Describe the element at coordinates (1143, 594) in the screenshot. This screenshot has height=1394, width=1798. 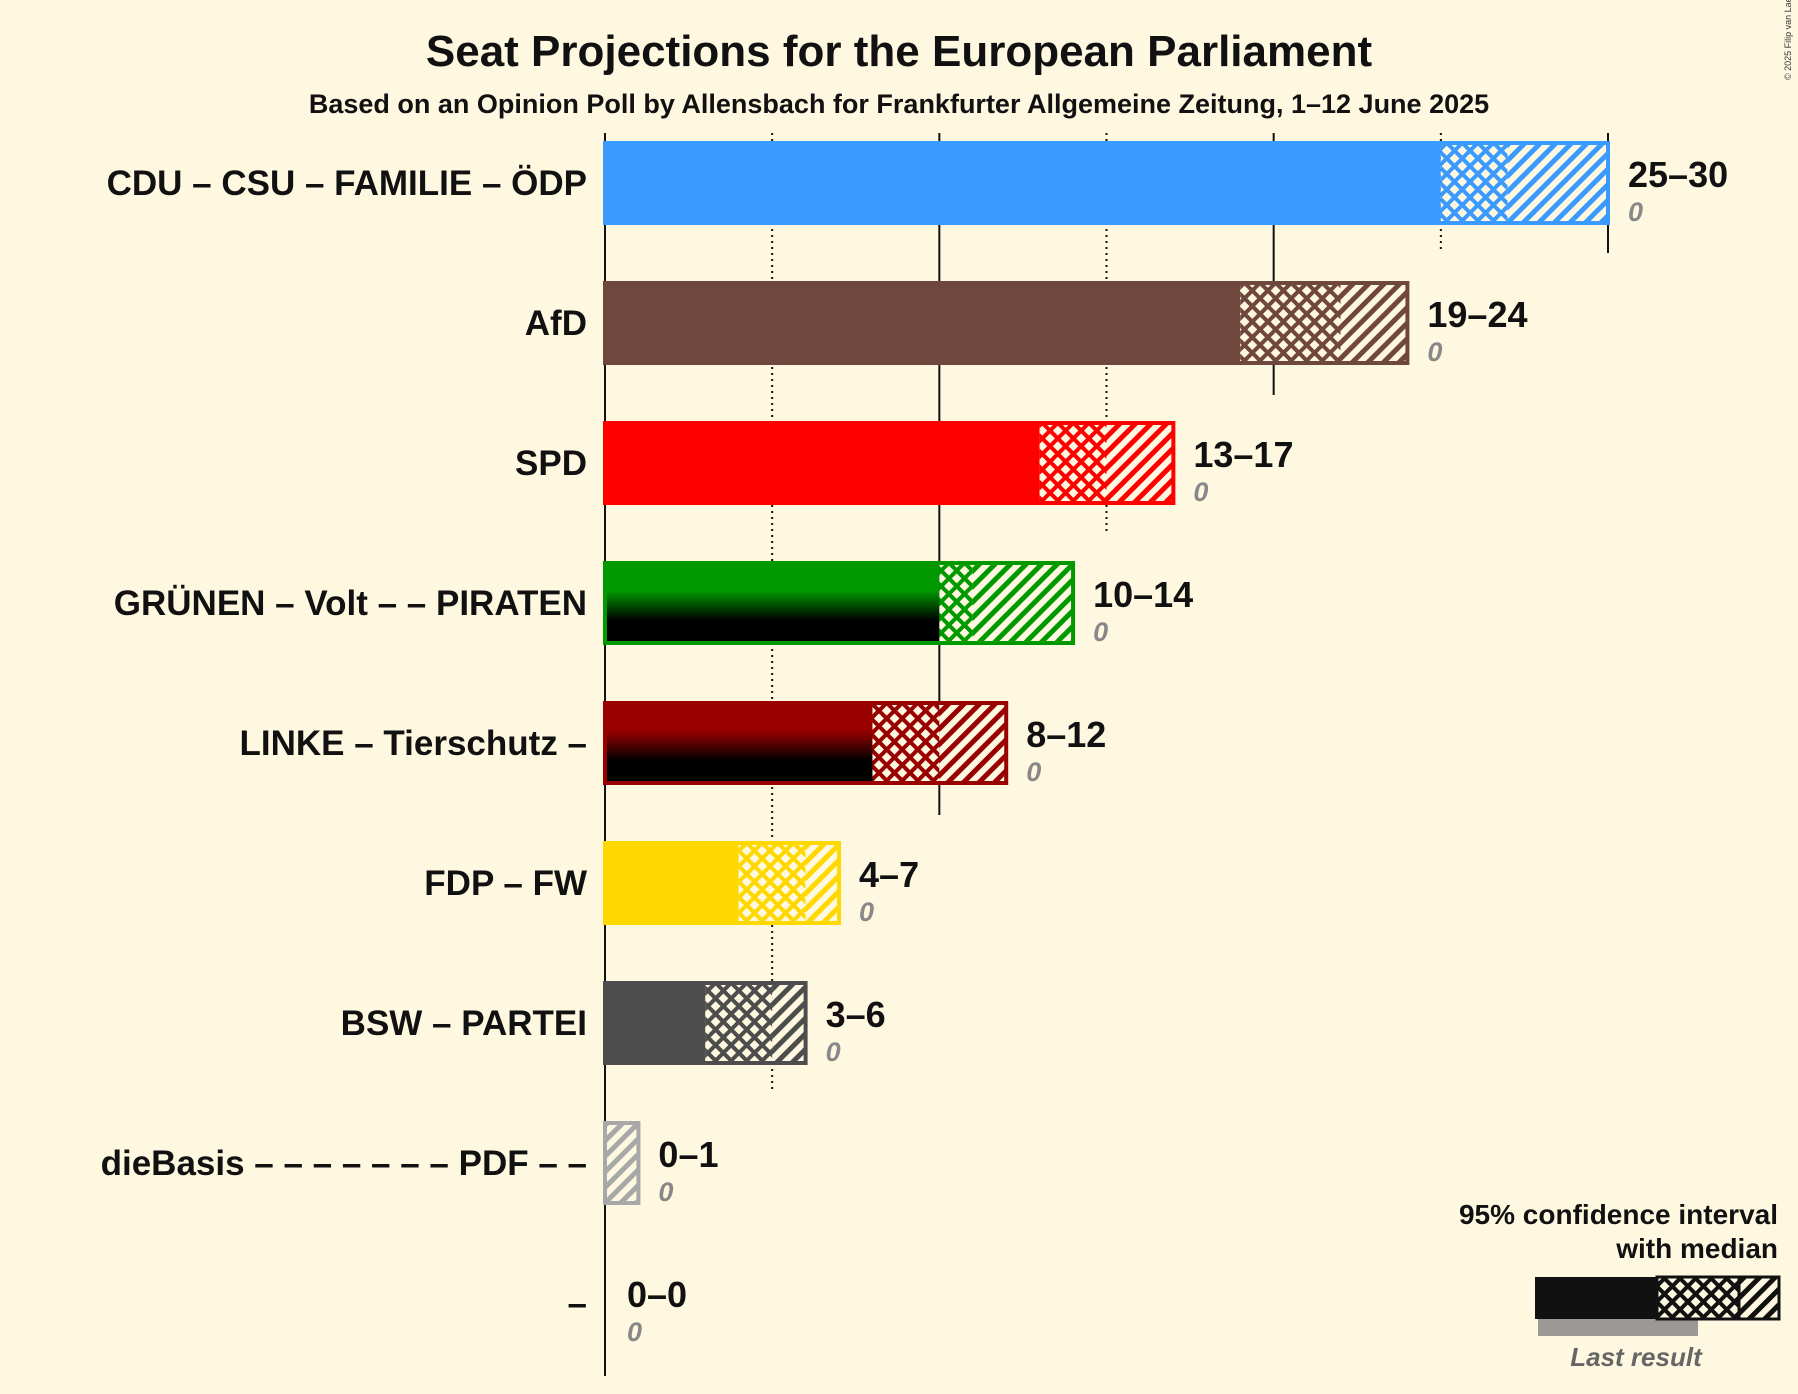
I see `range-label: 10–14` at that location.